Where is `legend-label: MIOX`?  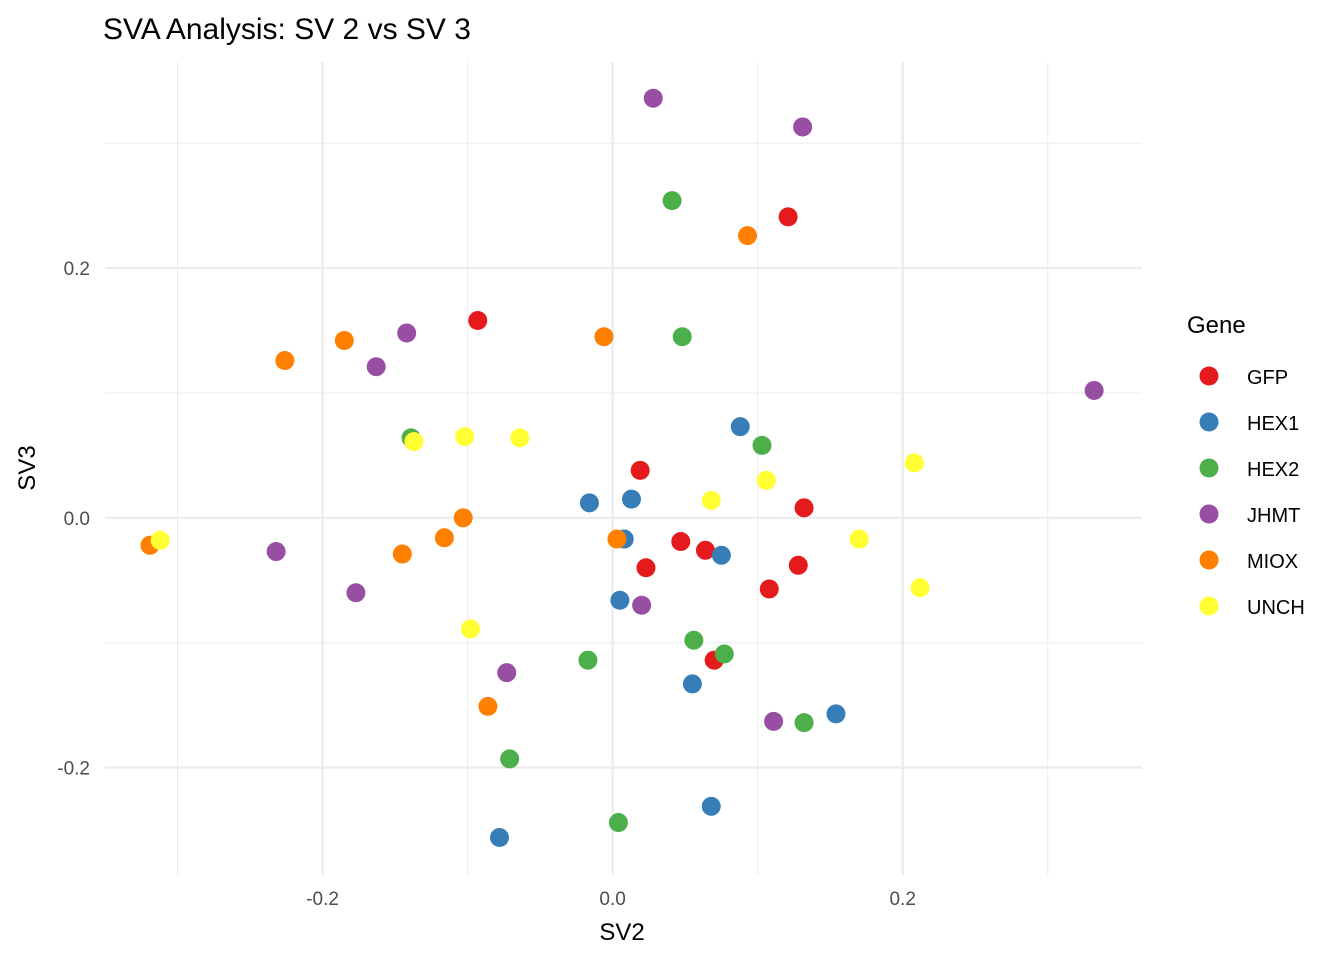
legend-label: MIOX is located at coordinates (1272, 562).